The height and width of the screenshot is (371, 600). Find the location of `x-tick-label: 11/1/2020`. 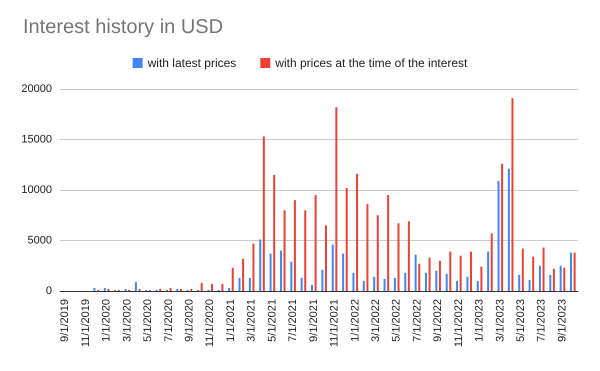

x-tick-label: 11/1/2020 is located at coordinates (210, 323).